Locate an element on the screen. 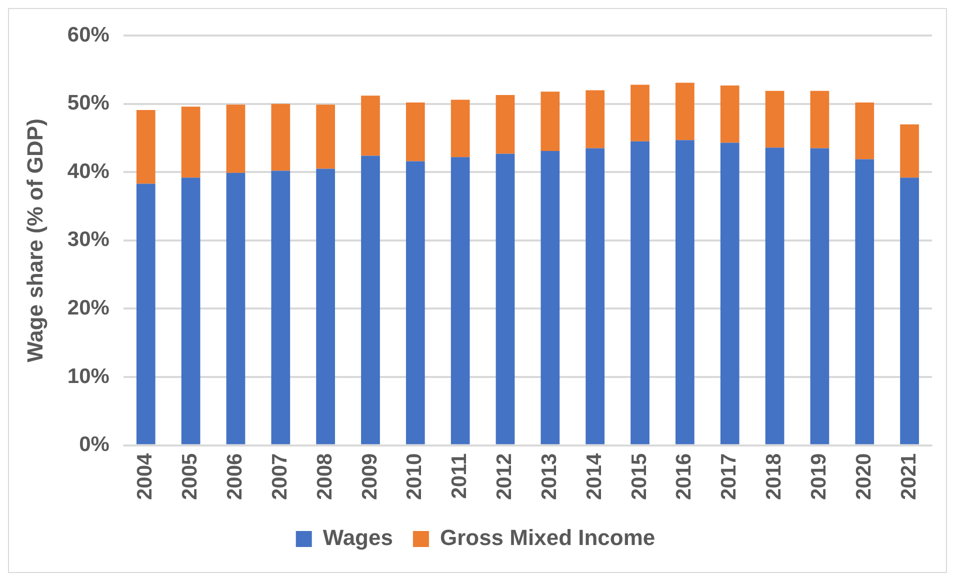  x-tick-label: 2004 is located at coordinates (145, 476).